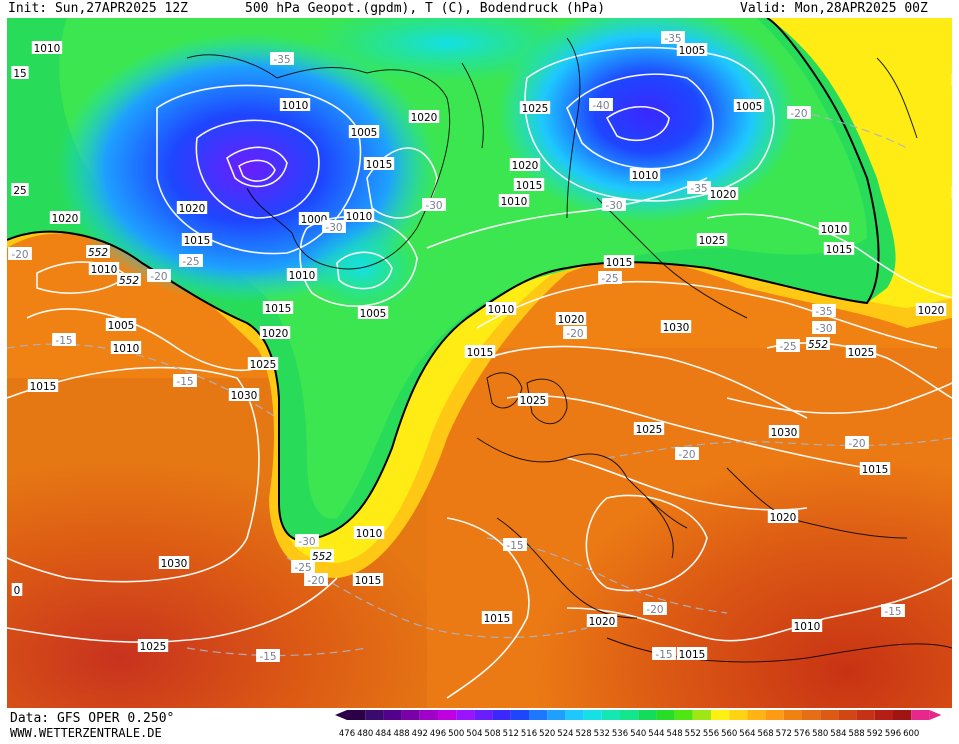 This screenshot has width=959, height=744. What do you see at coordinates (838, 734) in the screenshot?
I see `legend-value: 584` at bounding box center [838, 734].